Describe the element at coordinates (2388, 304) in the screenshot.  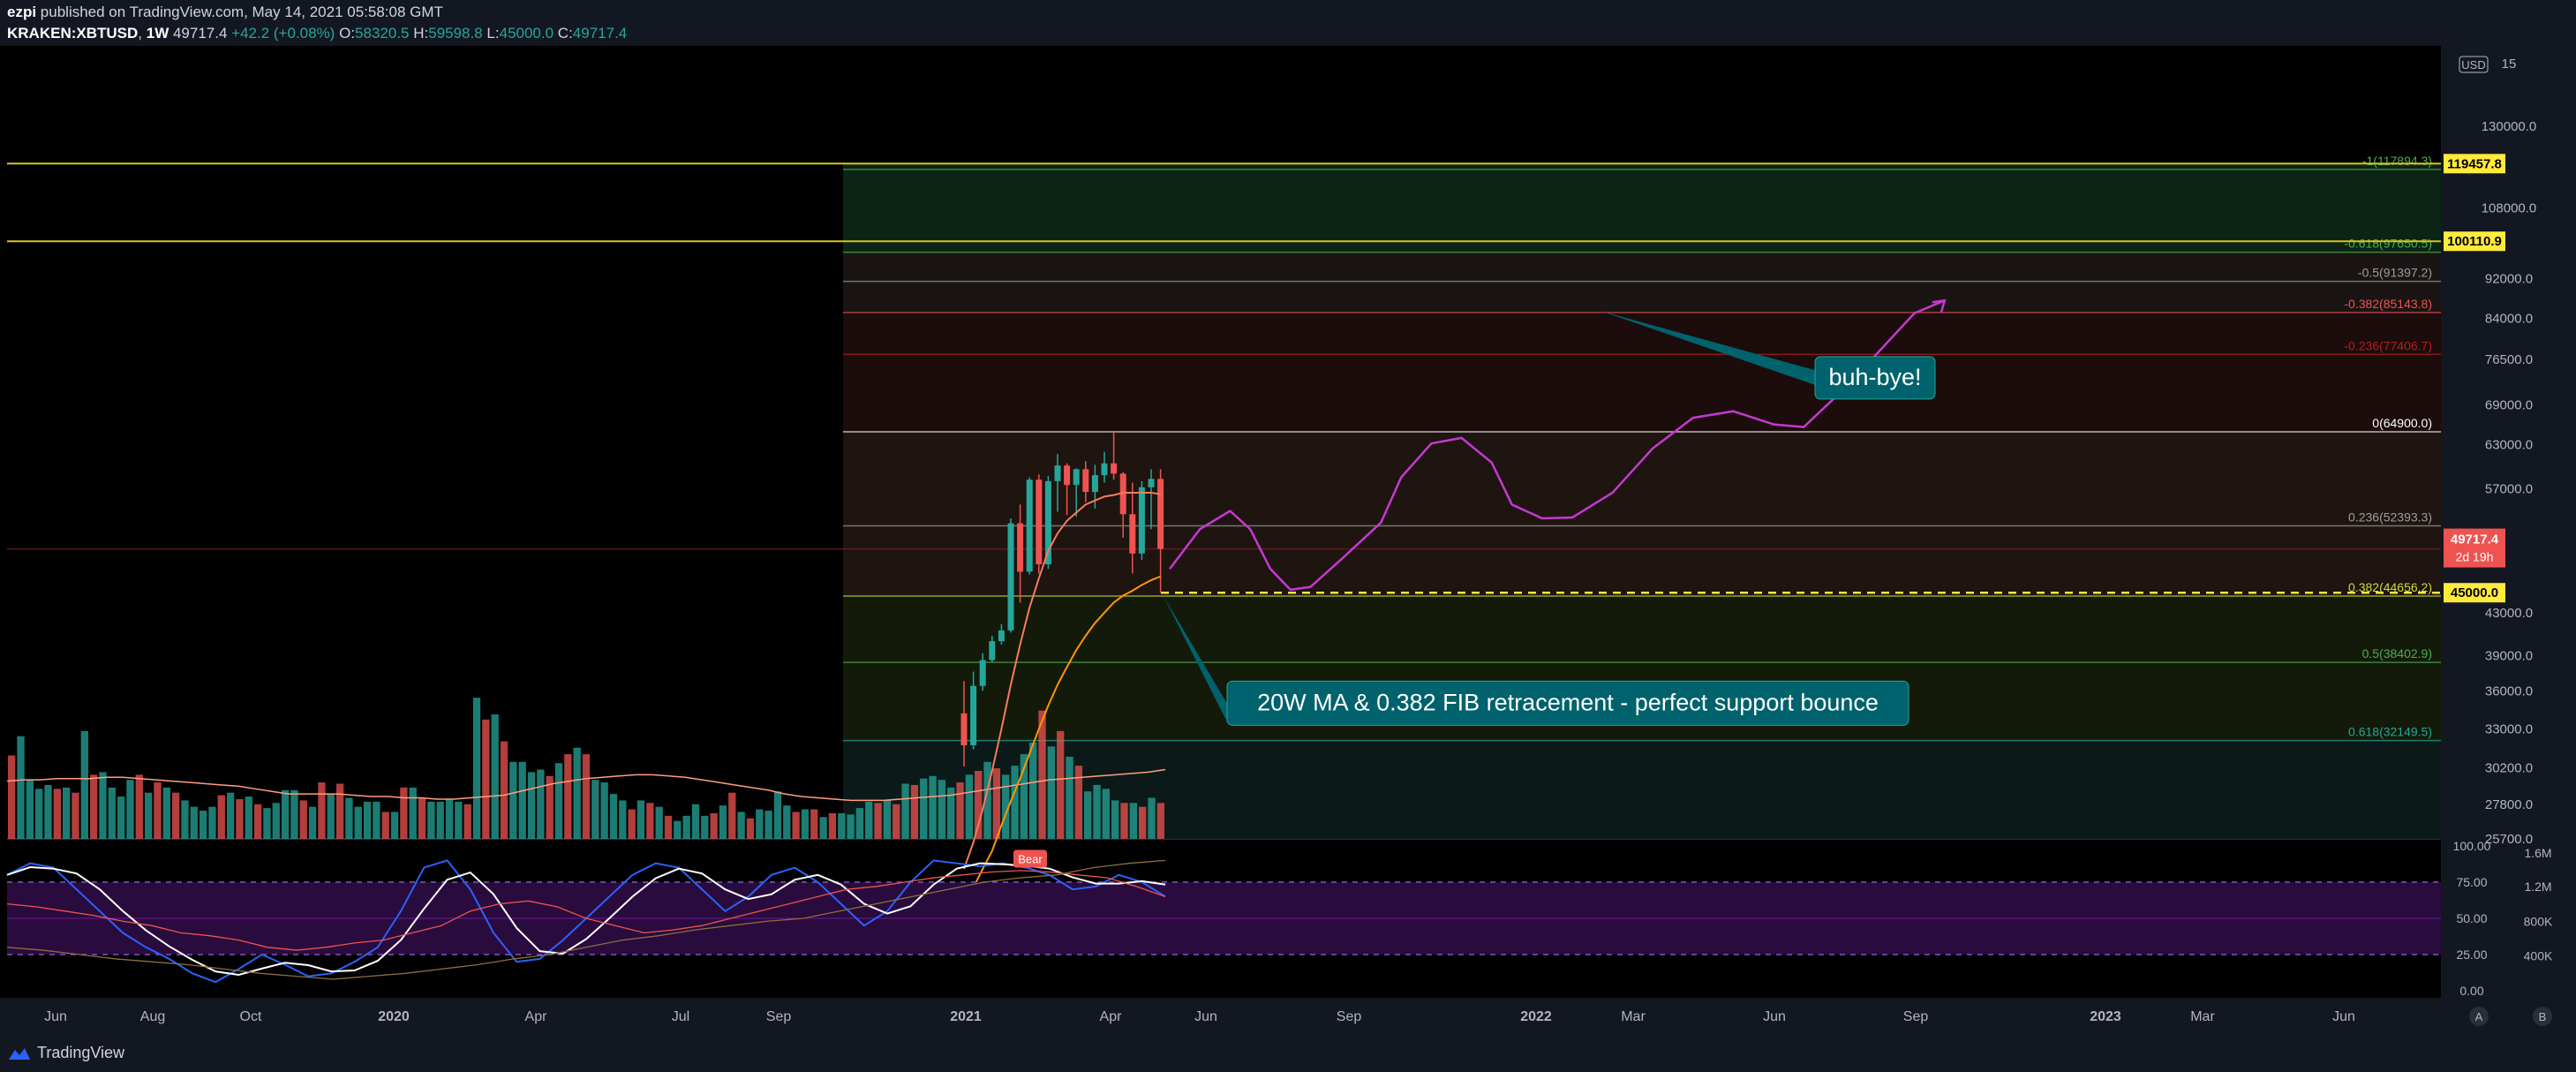
I see `fib-level-label: -0.382(85143.8)` at that location.